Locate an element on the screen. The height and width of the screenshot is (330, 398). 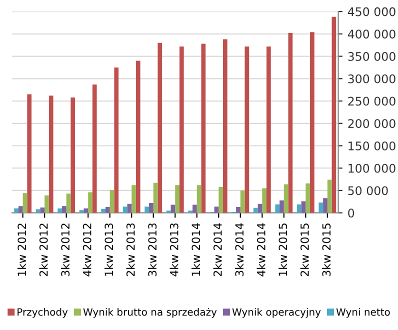
y-tick-label: 350 000 is located at coordinates (372, 56).